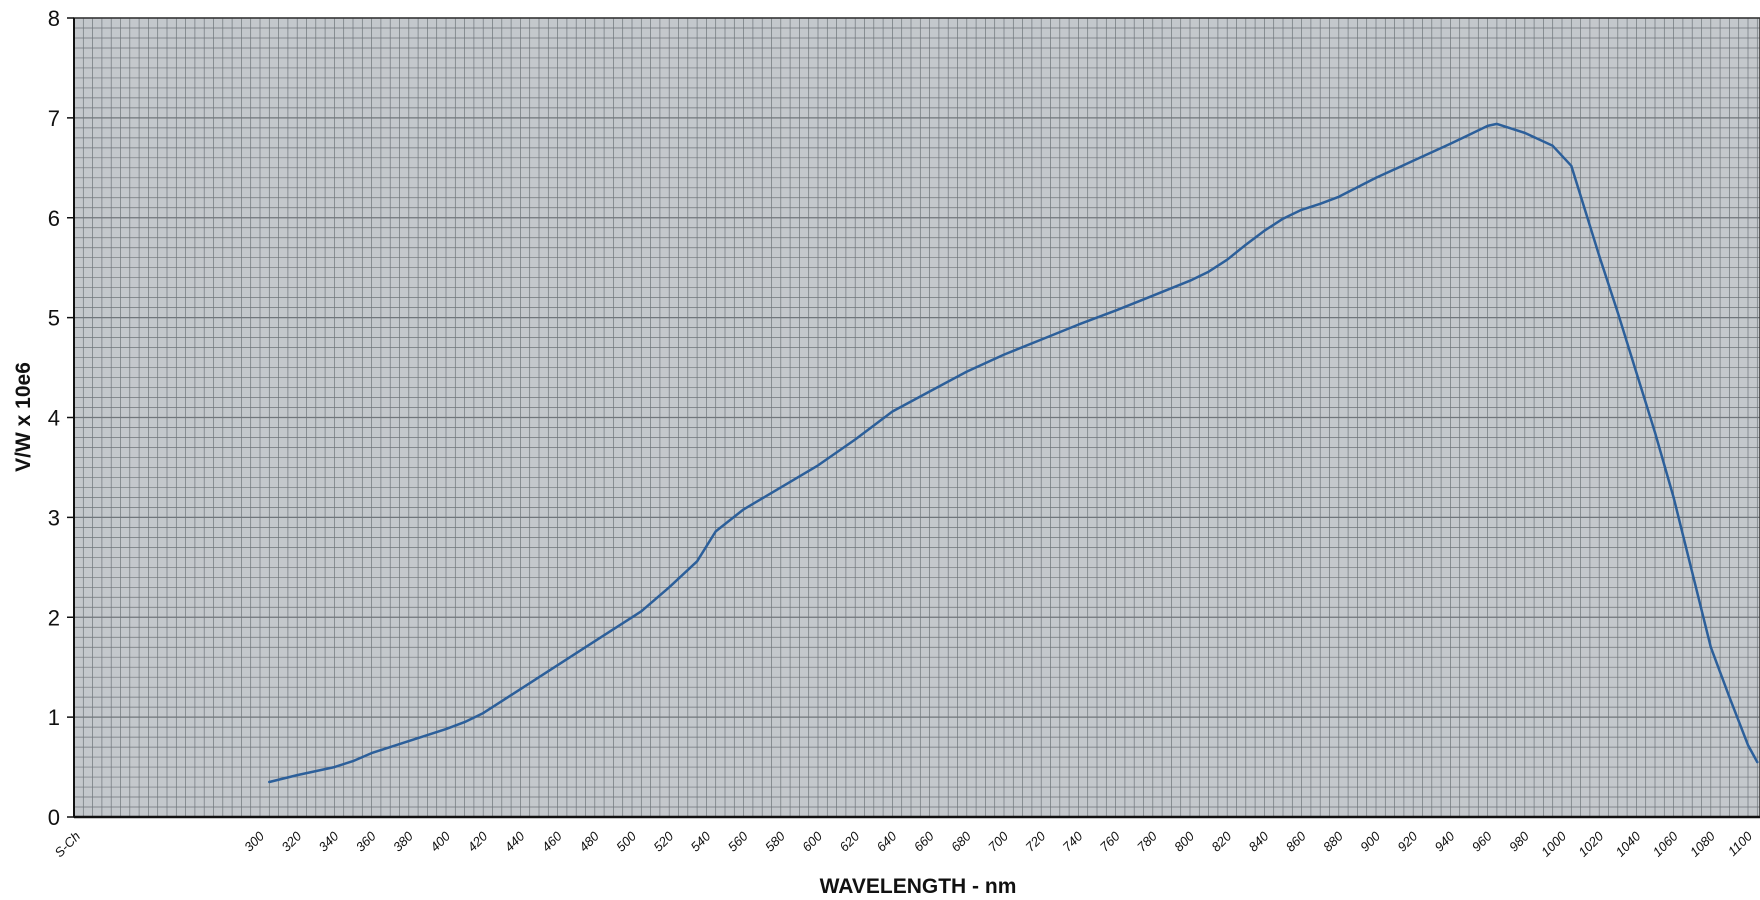 This screenshot has height=900, width=1760. Describe the element at coordinates (1333, 841) in the screenshot. I see `x-tick-label: 880` at that location.